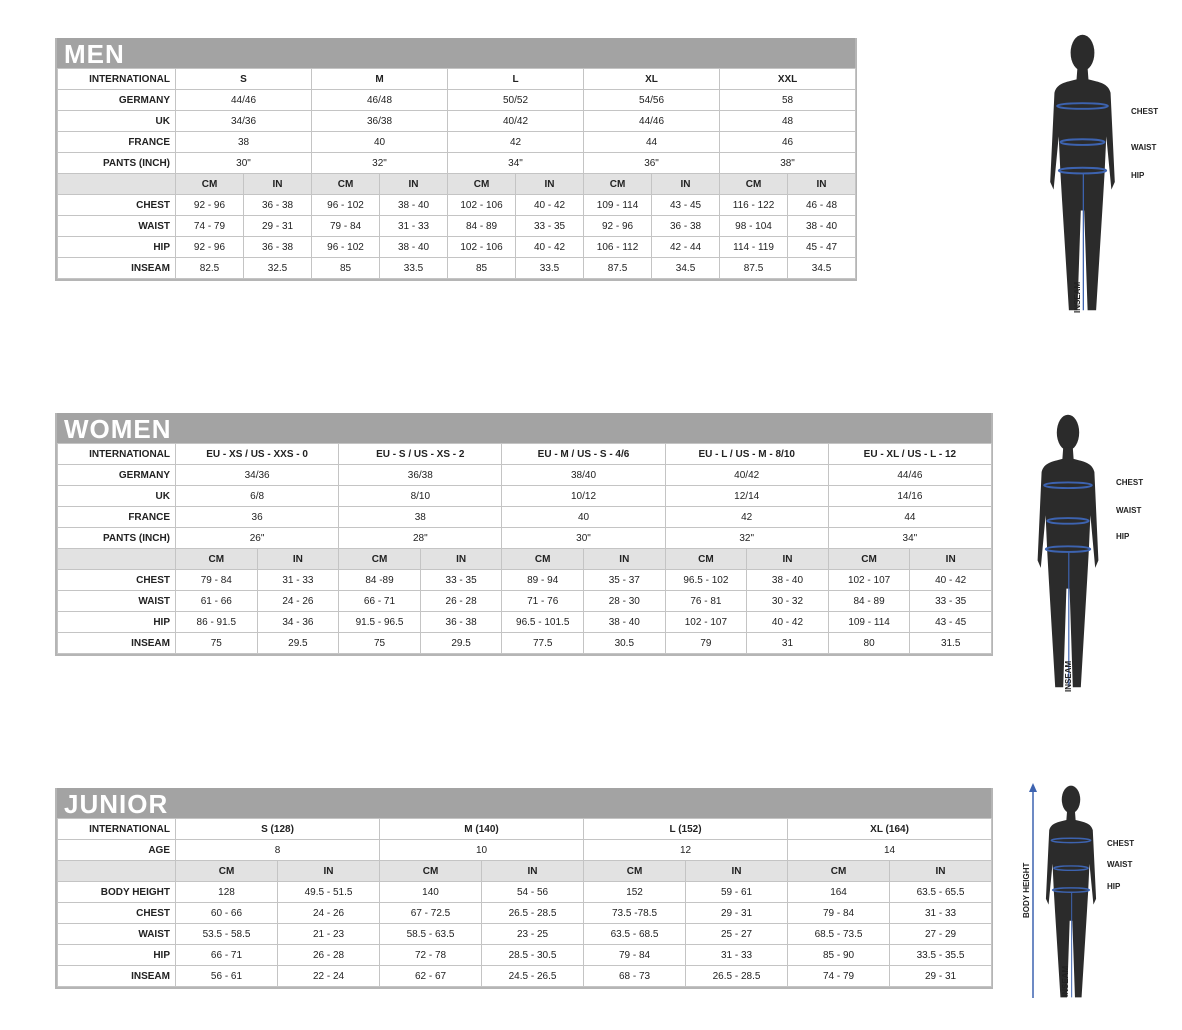  Describe the element at coordinates (950, 643) in the screenshot. I see `cell: 31.5` at that location.